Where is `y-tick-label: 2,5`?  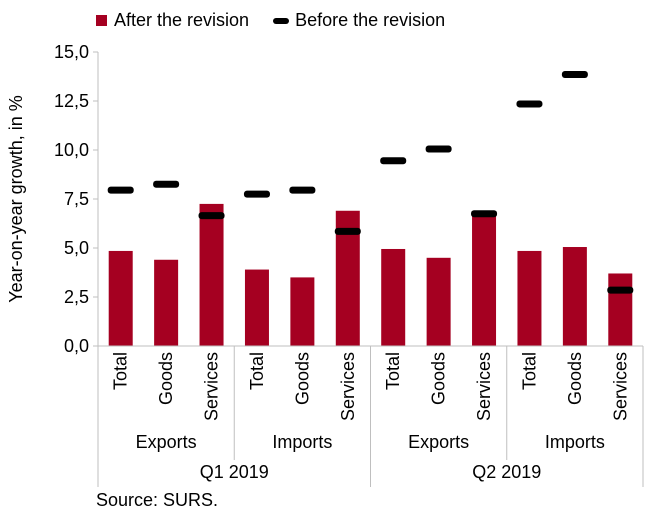
y-tick-label: 2,5 is located at coordinates (76, 297).